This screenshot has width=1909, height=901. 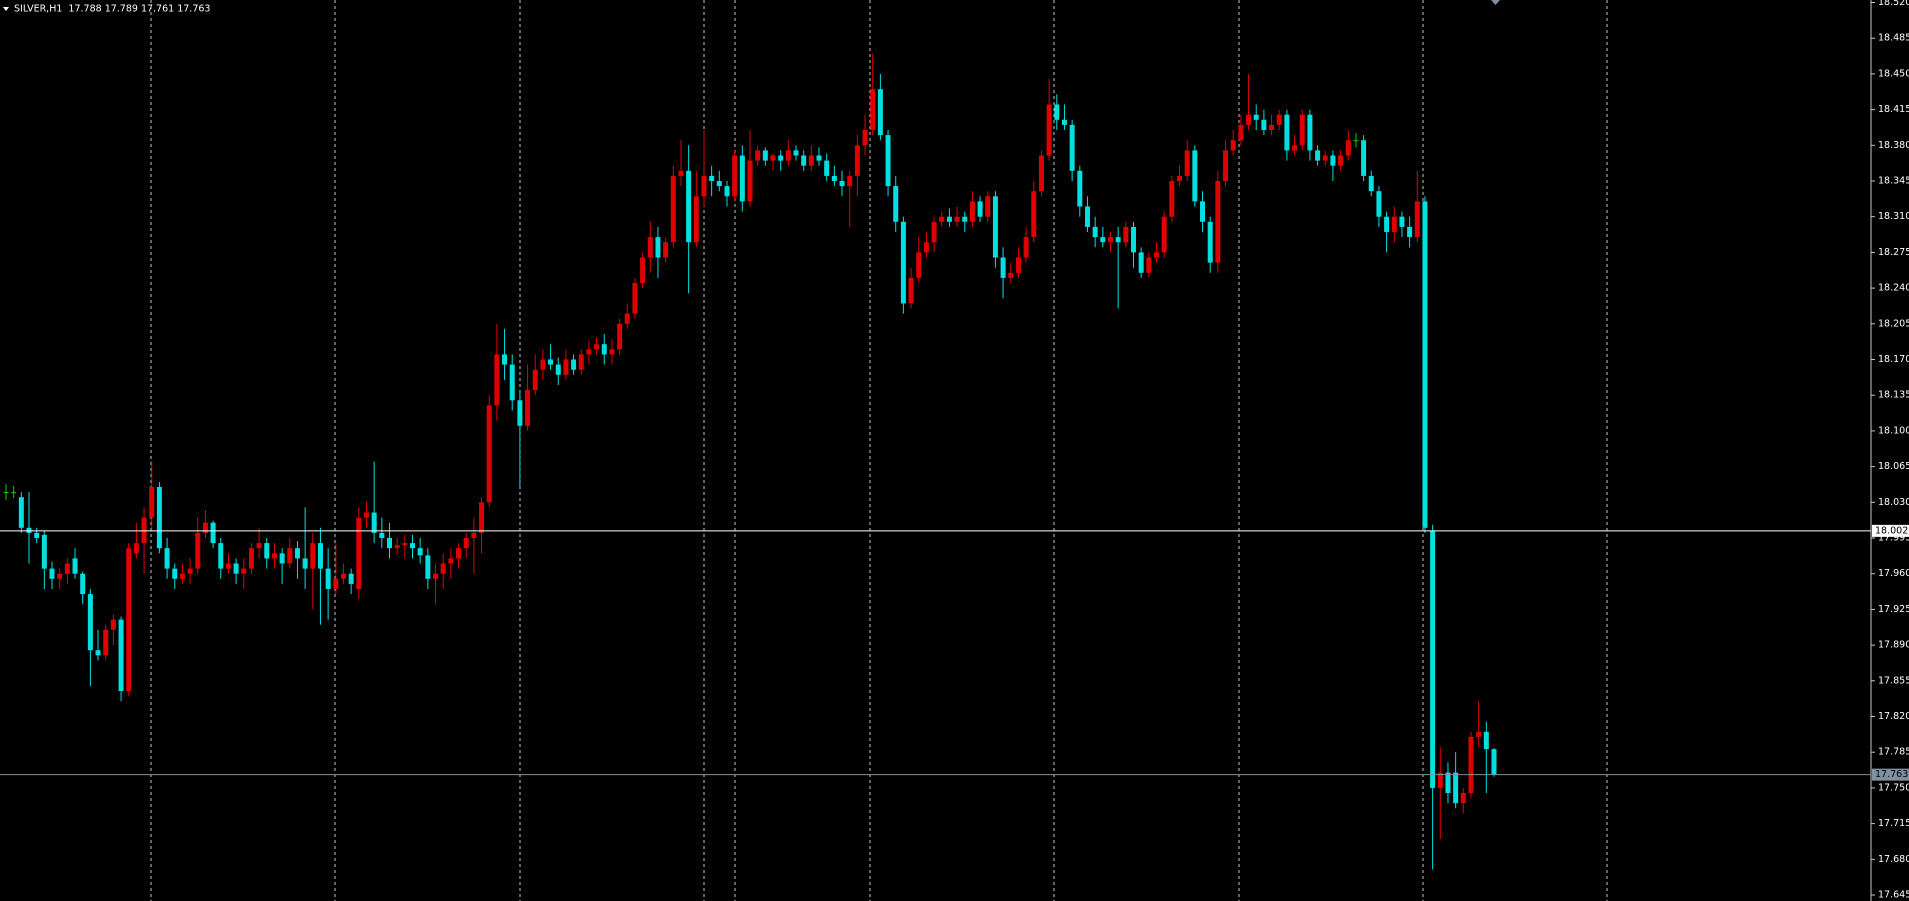 I want to click on price-level-label: 18.002, so click(x=1891, y=530).